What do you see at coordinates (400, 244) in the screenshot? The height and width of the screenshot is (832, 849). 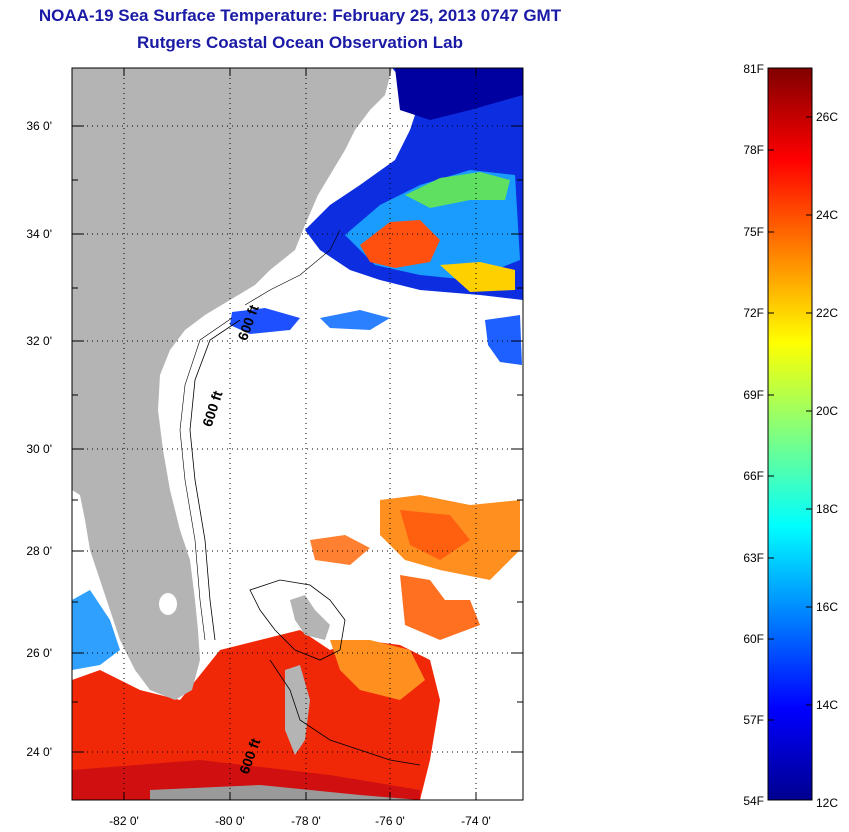 I see `sst-patch-gulfstream-core` at bounding box center [400, 244].